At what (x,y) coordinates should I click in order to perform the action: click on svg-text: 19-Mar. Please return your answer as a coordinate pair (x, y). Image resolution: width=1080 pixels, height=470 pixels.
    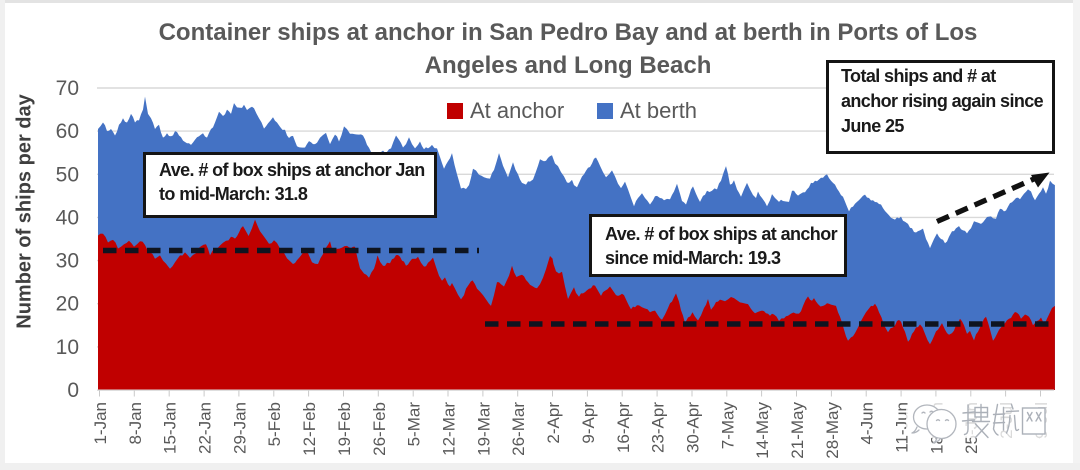
    Looking at the image, I should click on (483, 429).